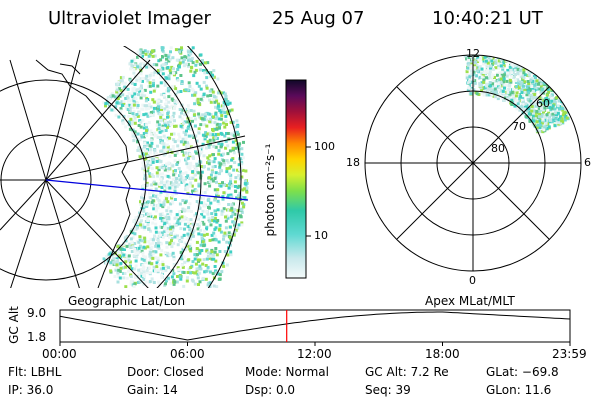 The image size is (600, 400). I want to click on mlt-label-6: 6, so click(587, 162).